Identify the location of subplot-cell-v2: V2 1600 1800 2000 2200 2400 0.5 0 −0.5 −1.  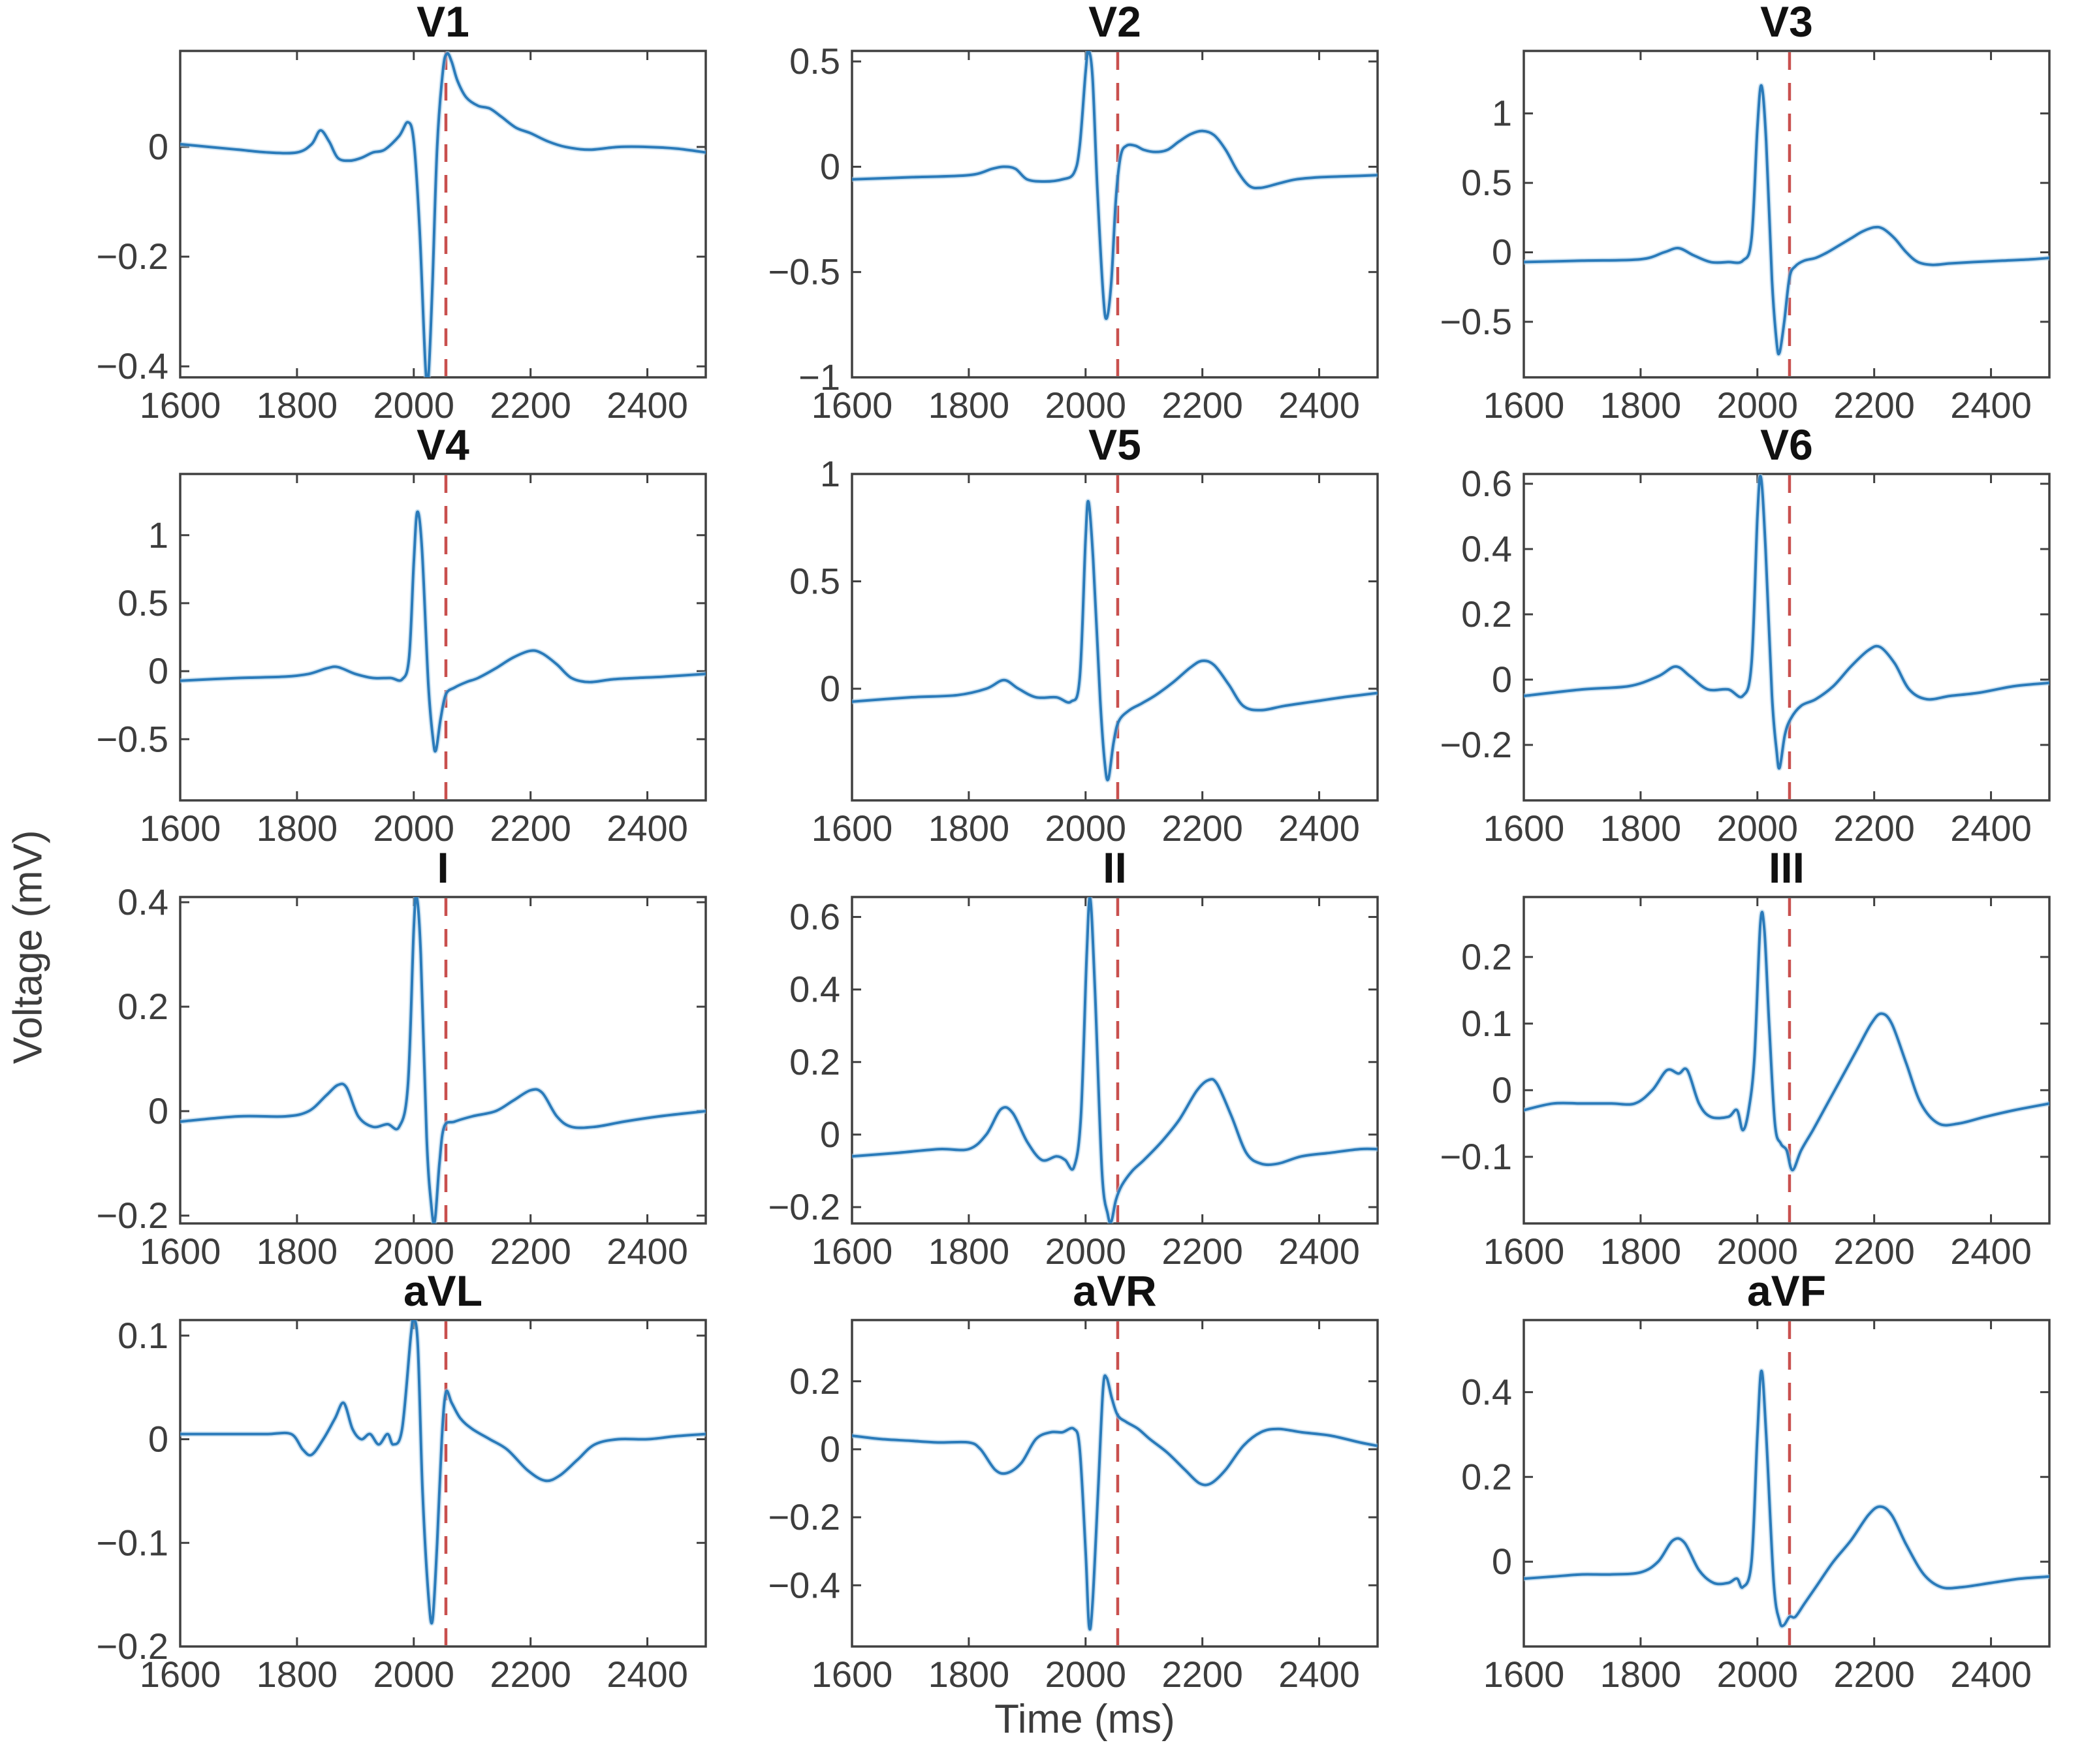
(1085, 217).